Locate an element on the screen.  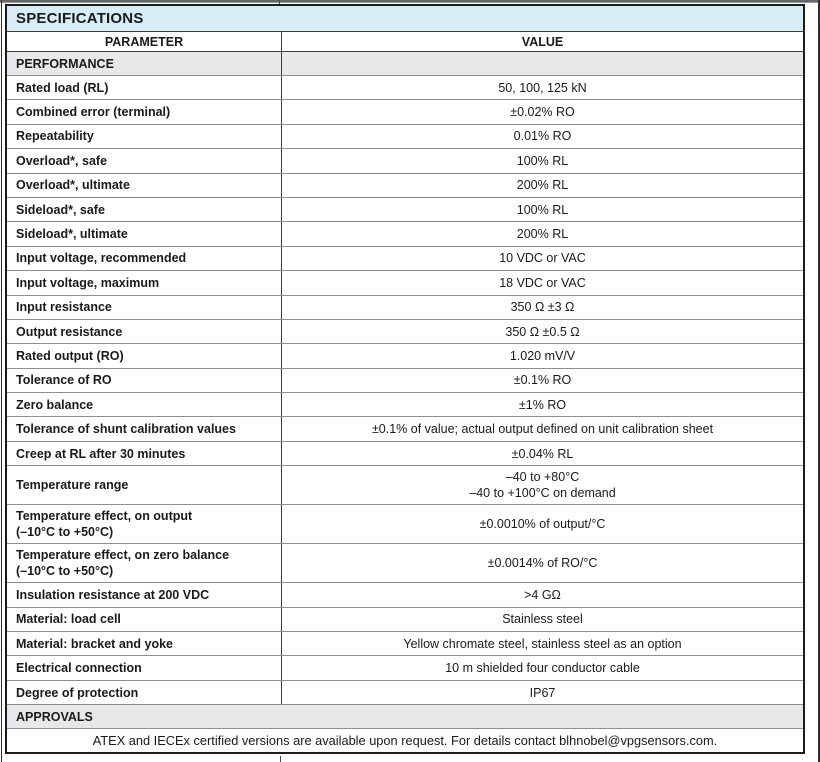
page-left-border is located at coordinates (1, 381).